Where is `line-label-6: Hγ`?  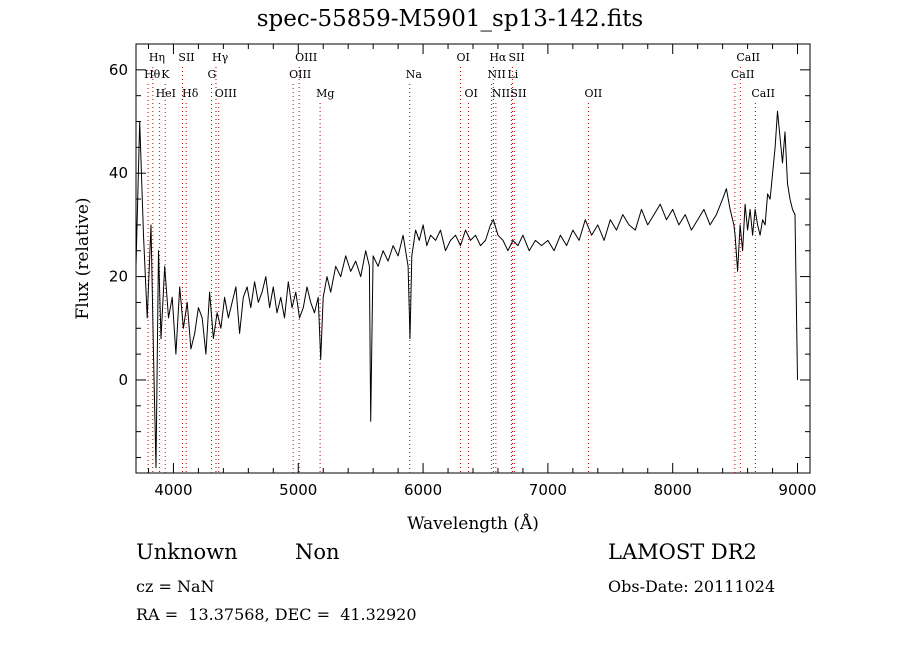
line-label-6: Hγ is located at coordinates (220, 57).